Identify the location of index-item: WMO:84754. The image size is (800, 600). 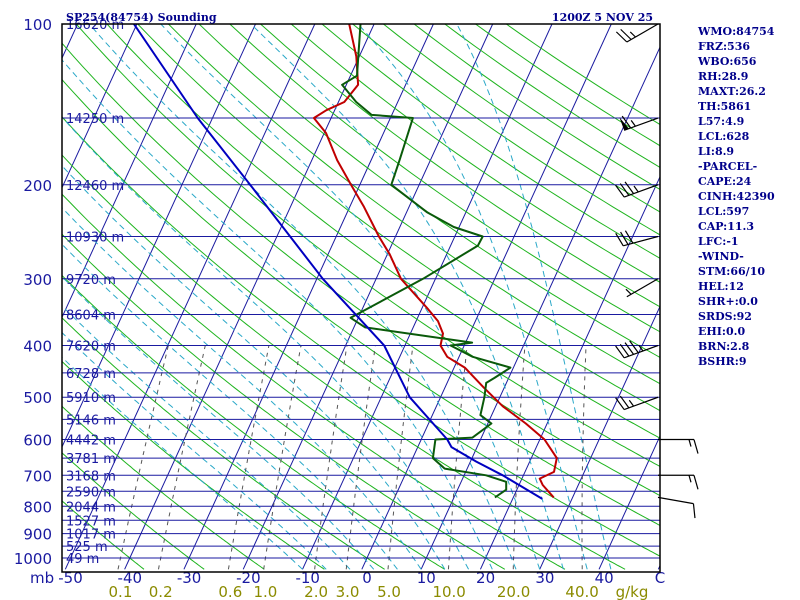
(736, 31).